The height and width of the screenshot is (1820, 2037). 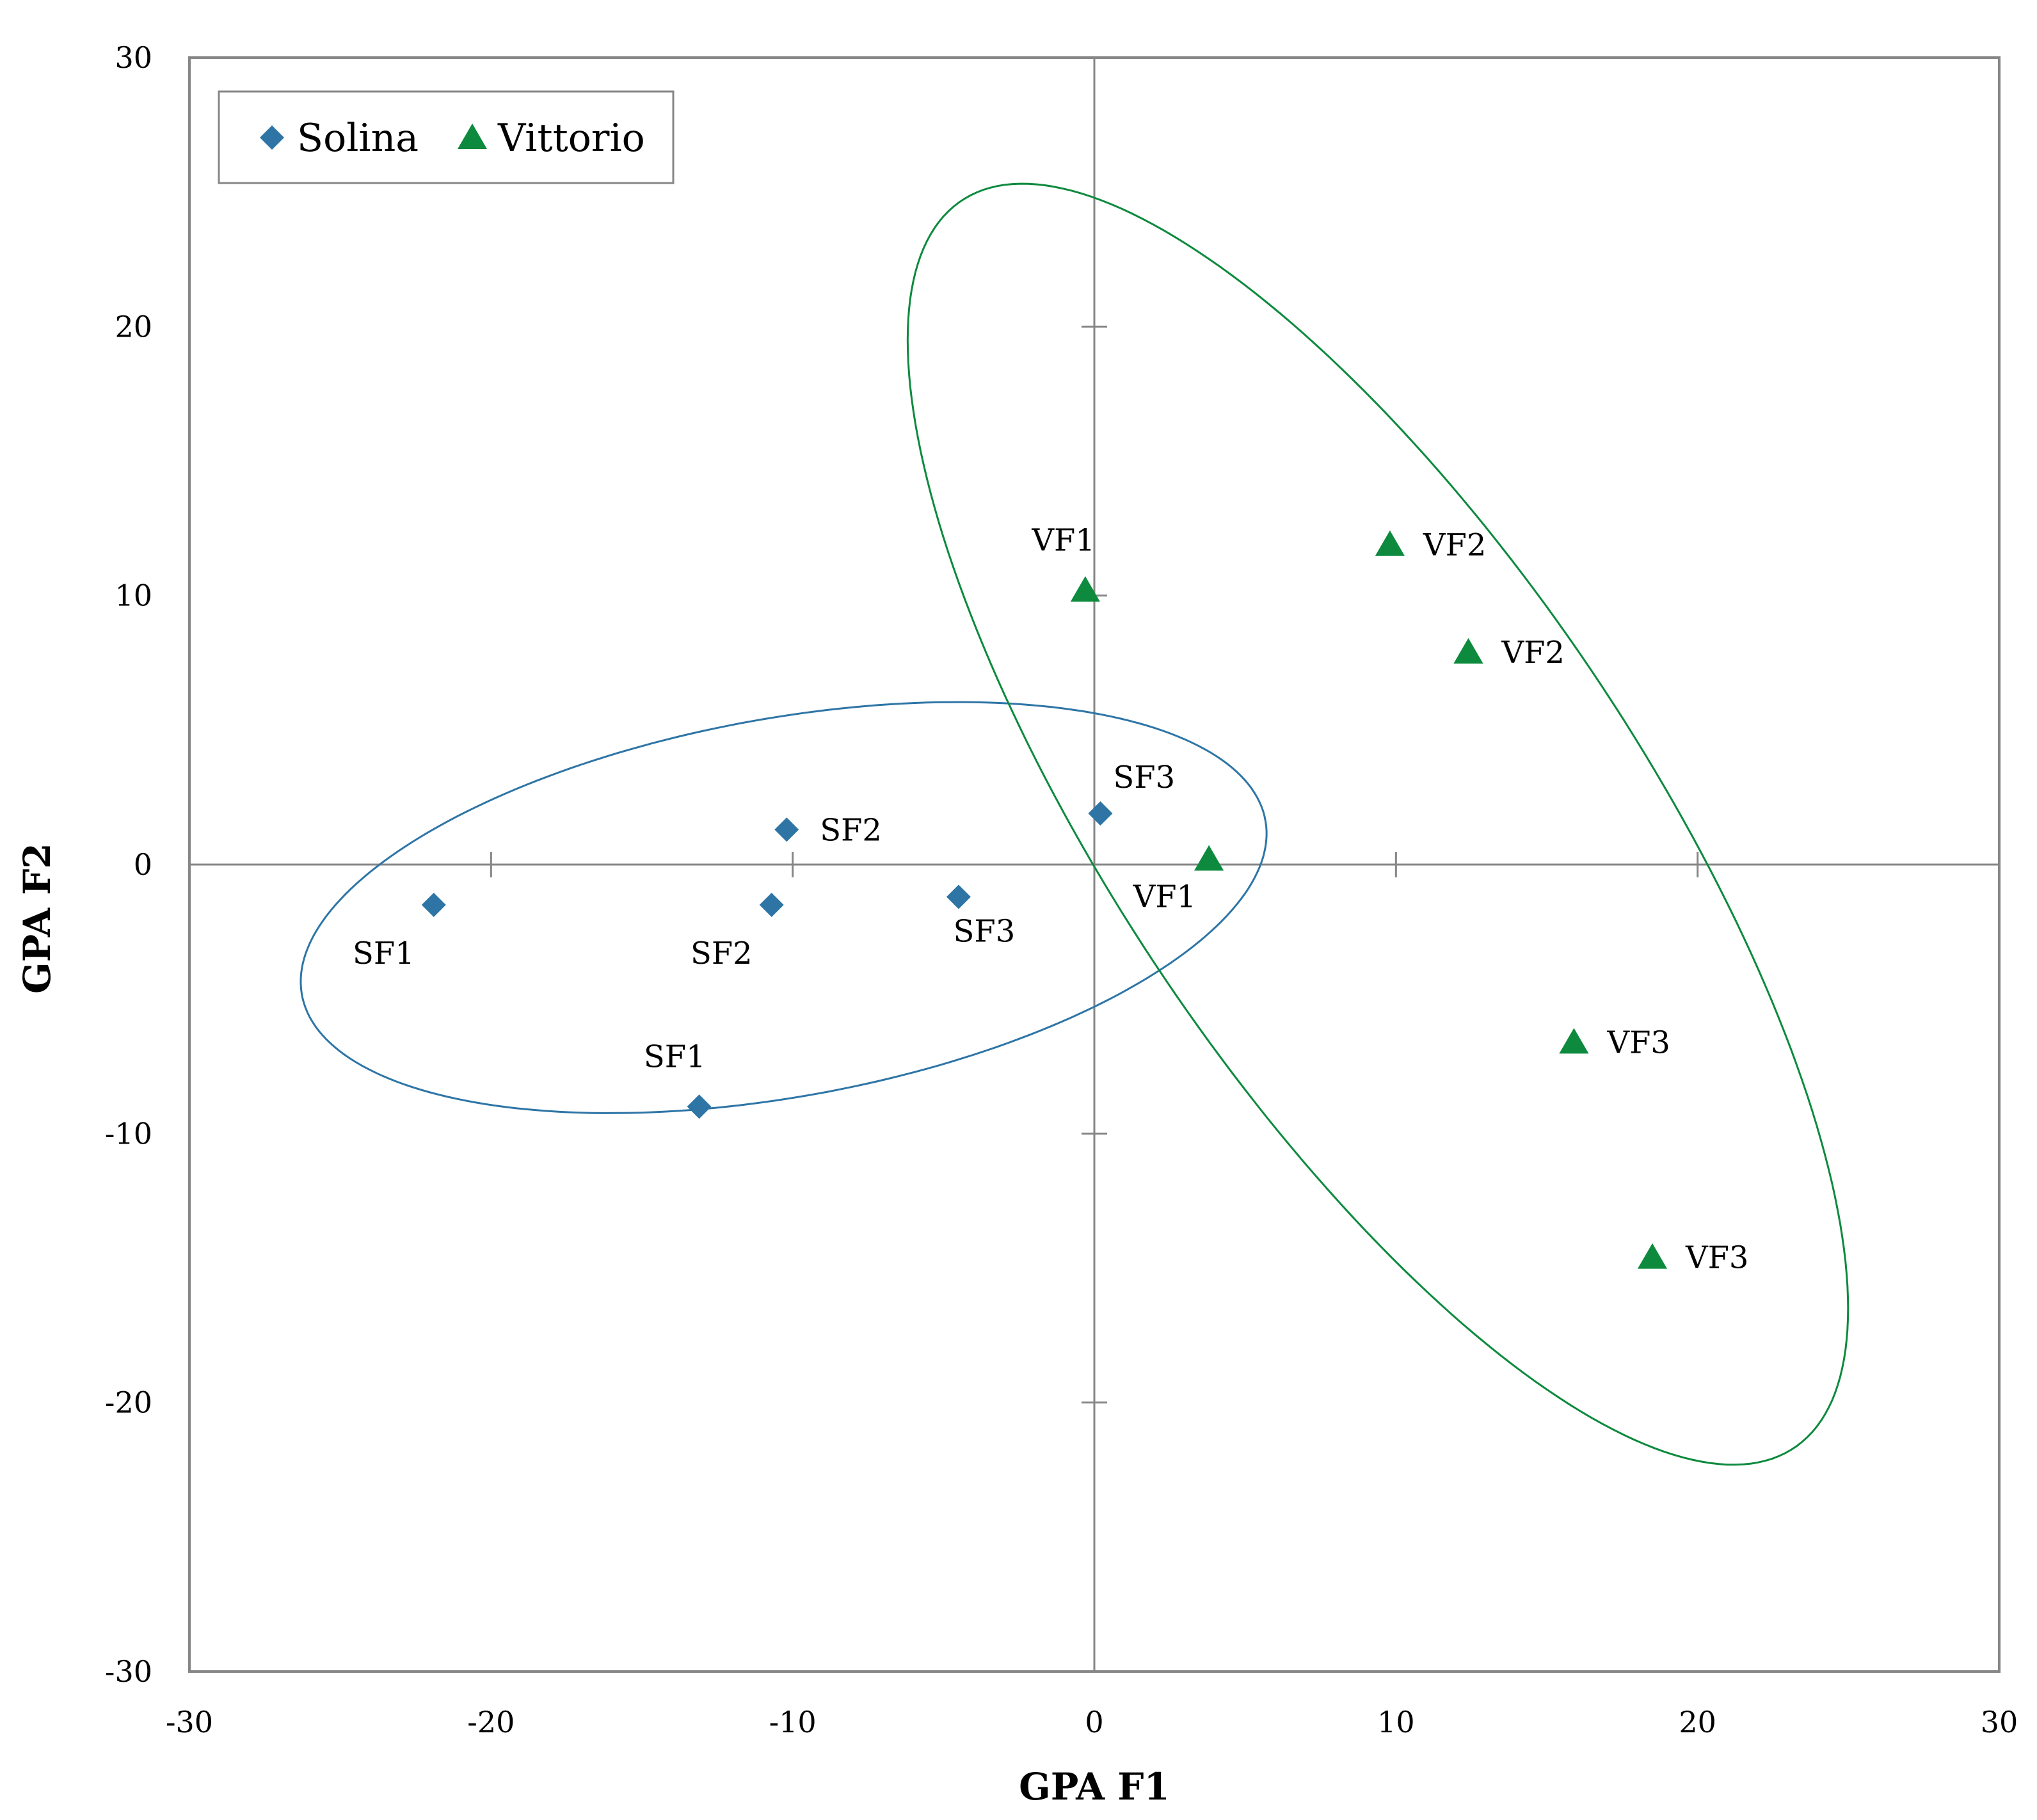 I want to click on y-tick-label: -30, so click(x=128, y=1671).